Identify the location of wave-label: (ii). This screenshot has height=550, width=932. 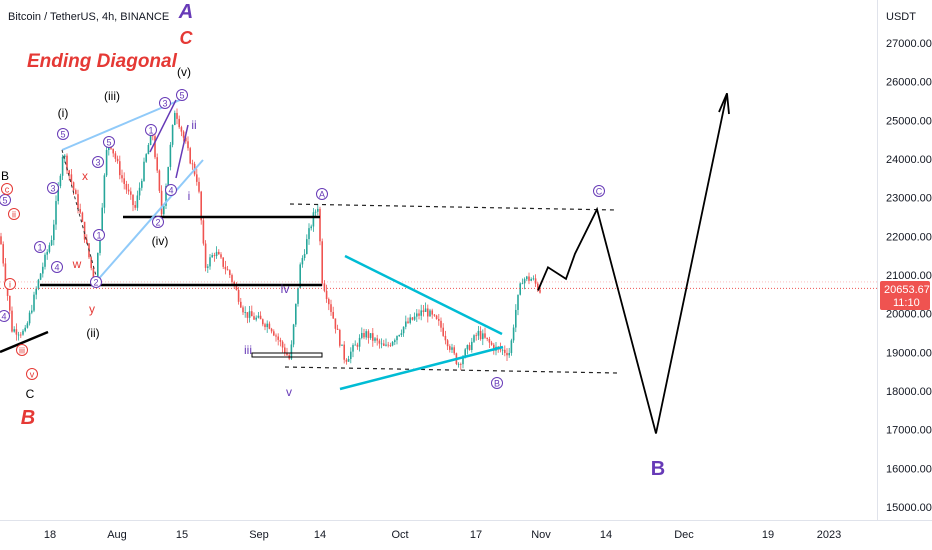
(92, 333).